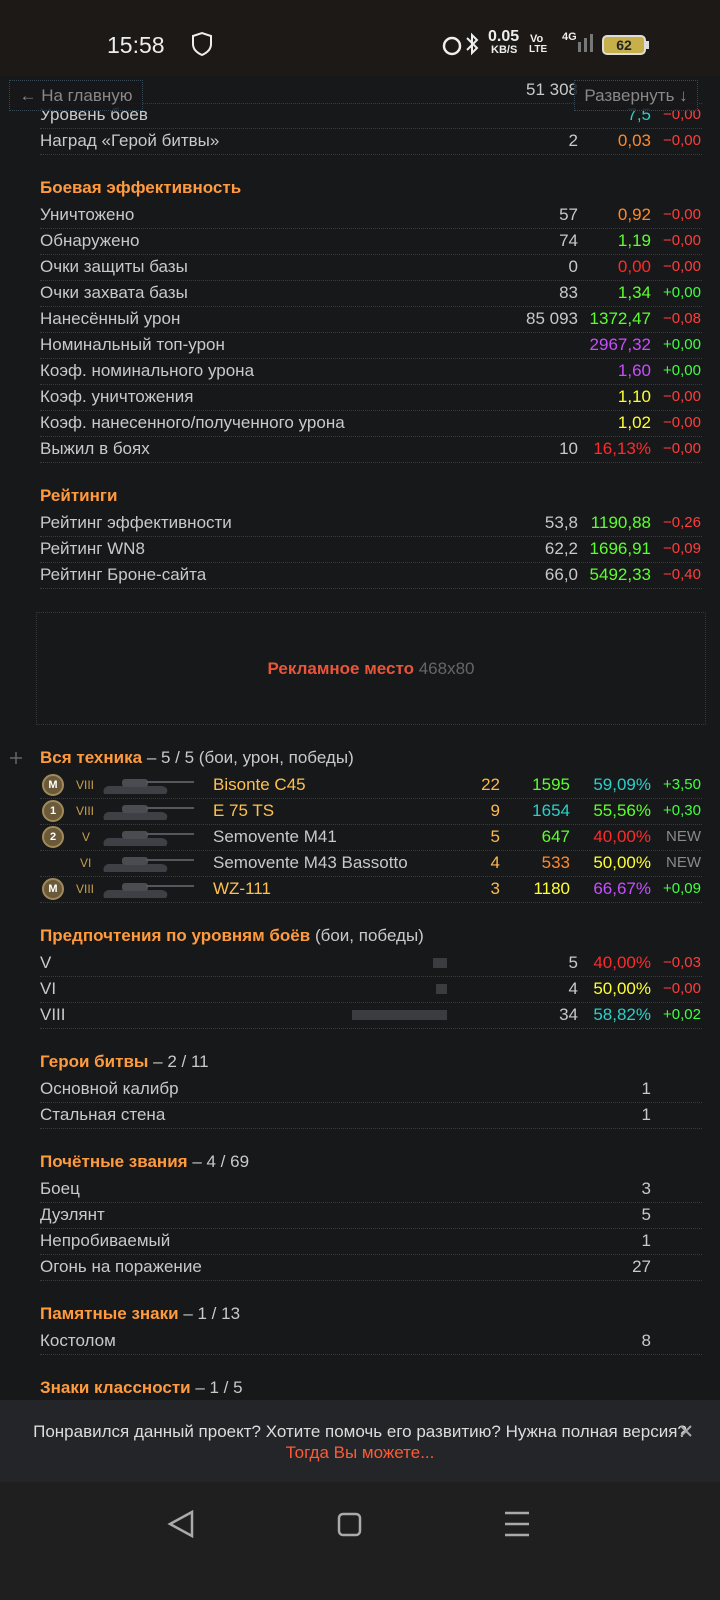  I want to click on back-button: ← На главную, so click(76, 95).